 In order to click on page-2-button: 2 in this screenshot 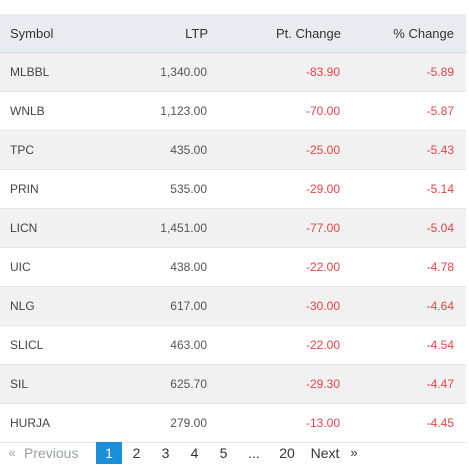, I will do `click(136, 453)`.